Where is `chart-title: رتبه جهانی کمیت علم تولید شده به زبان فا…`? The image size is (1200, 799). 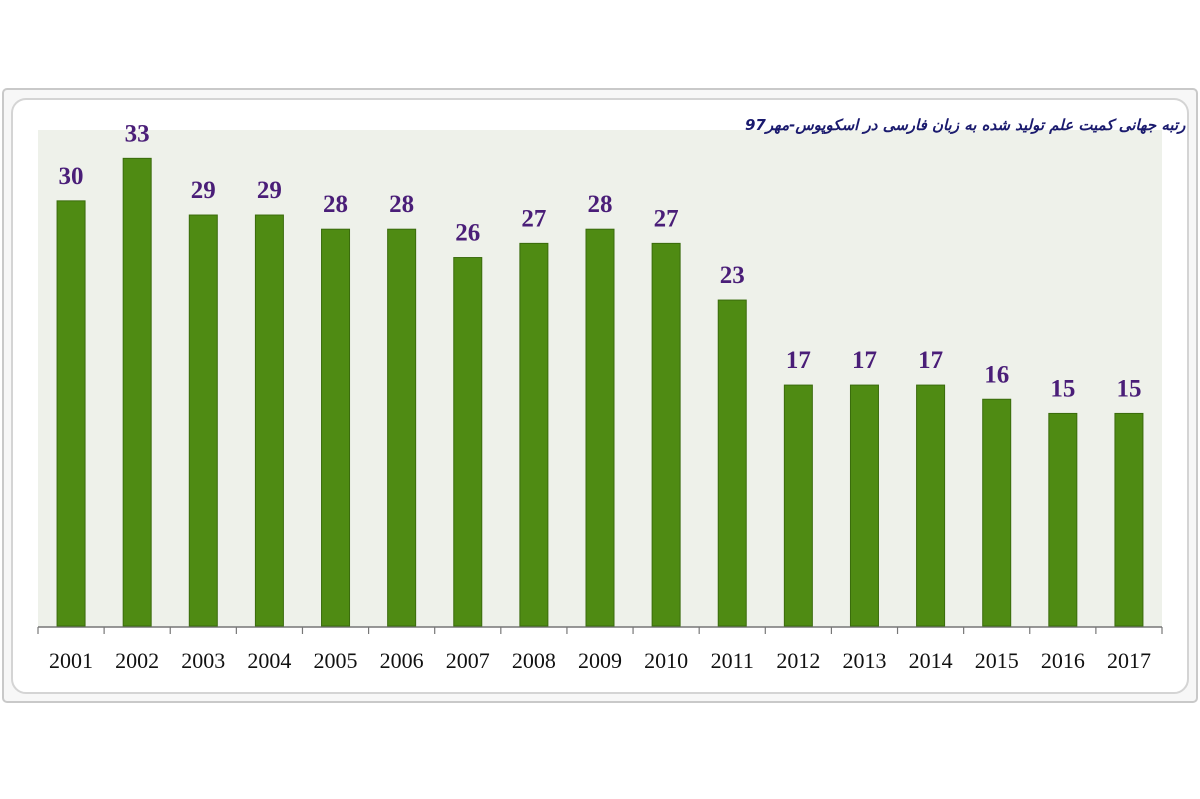 chart-title: رتبه جهانی کمیت علم تولید شده به زبان فا… is located at coordinates (965, 125).